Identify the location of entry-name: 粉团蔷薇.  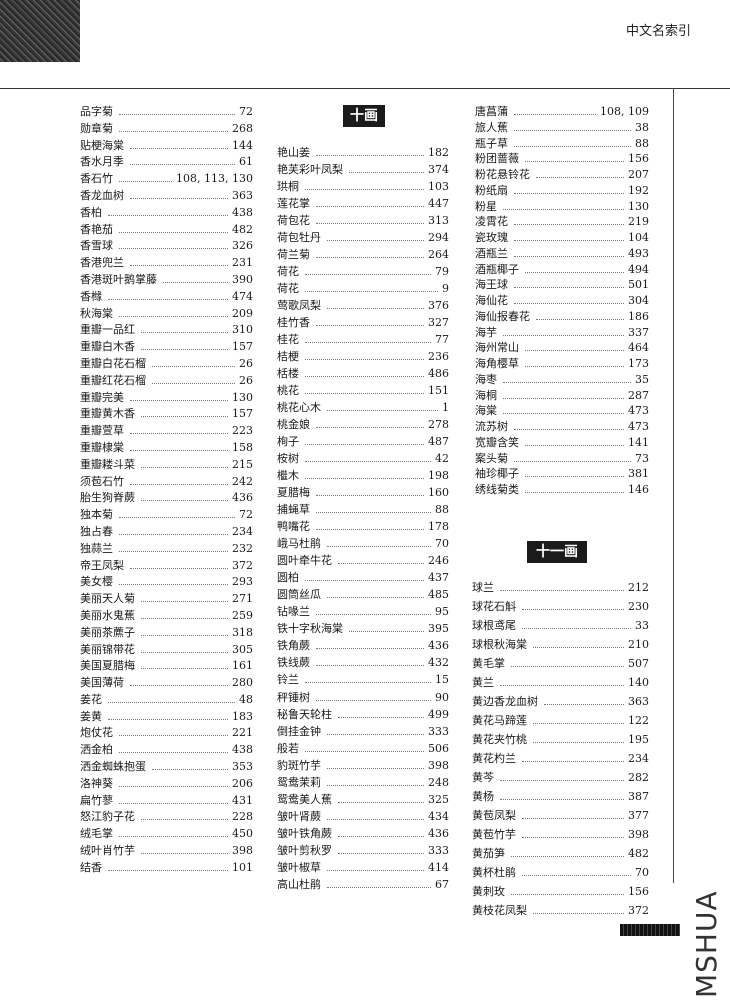
(497, 159).